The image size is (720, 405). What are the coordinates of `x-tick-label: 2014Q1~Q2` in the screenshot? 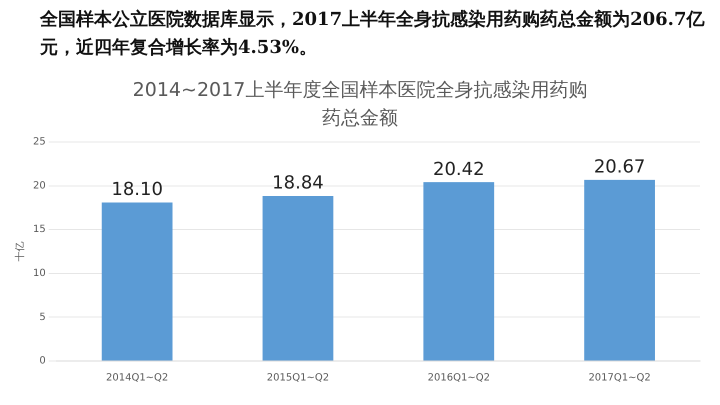 It's located at (137, 378).